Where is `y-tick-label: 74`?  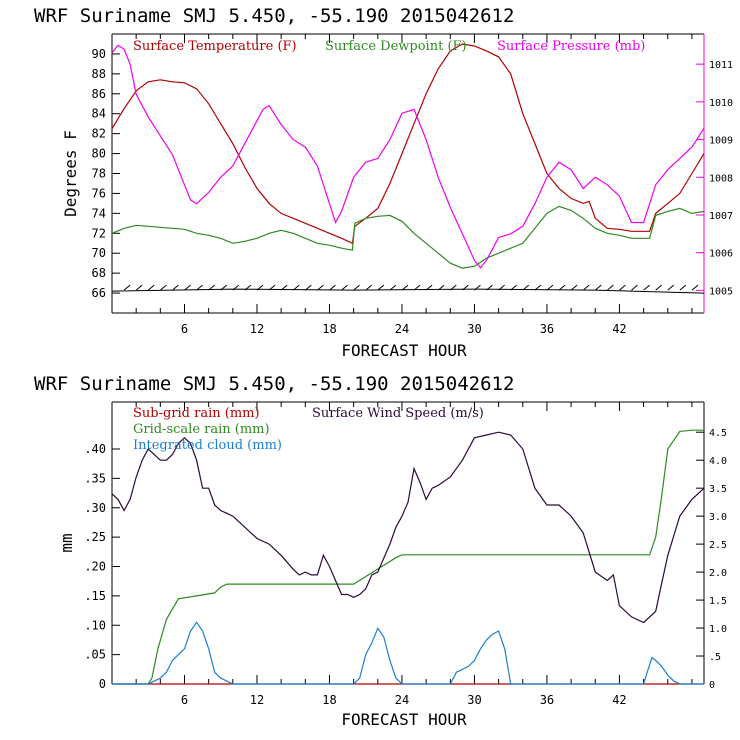 y-tick-label: 74 is located at coordinates (99, 213).